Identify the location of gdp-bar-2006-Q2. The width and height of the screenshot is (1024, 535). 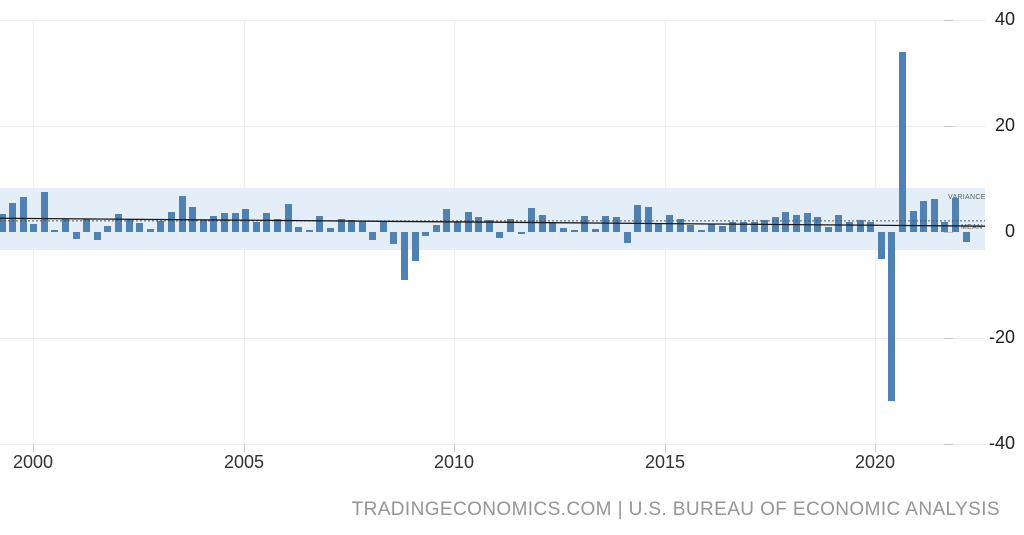
(298, 229).